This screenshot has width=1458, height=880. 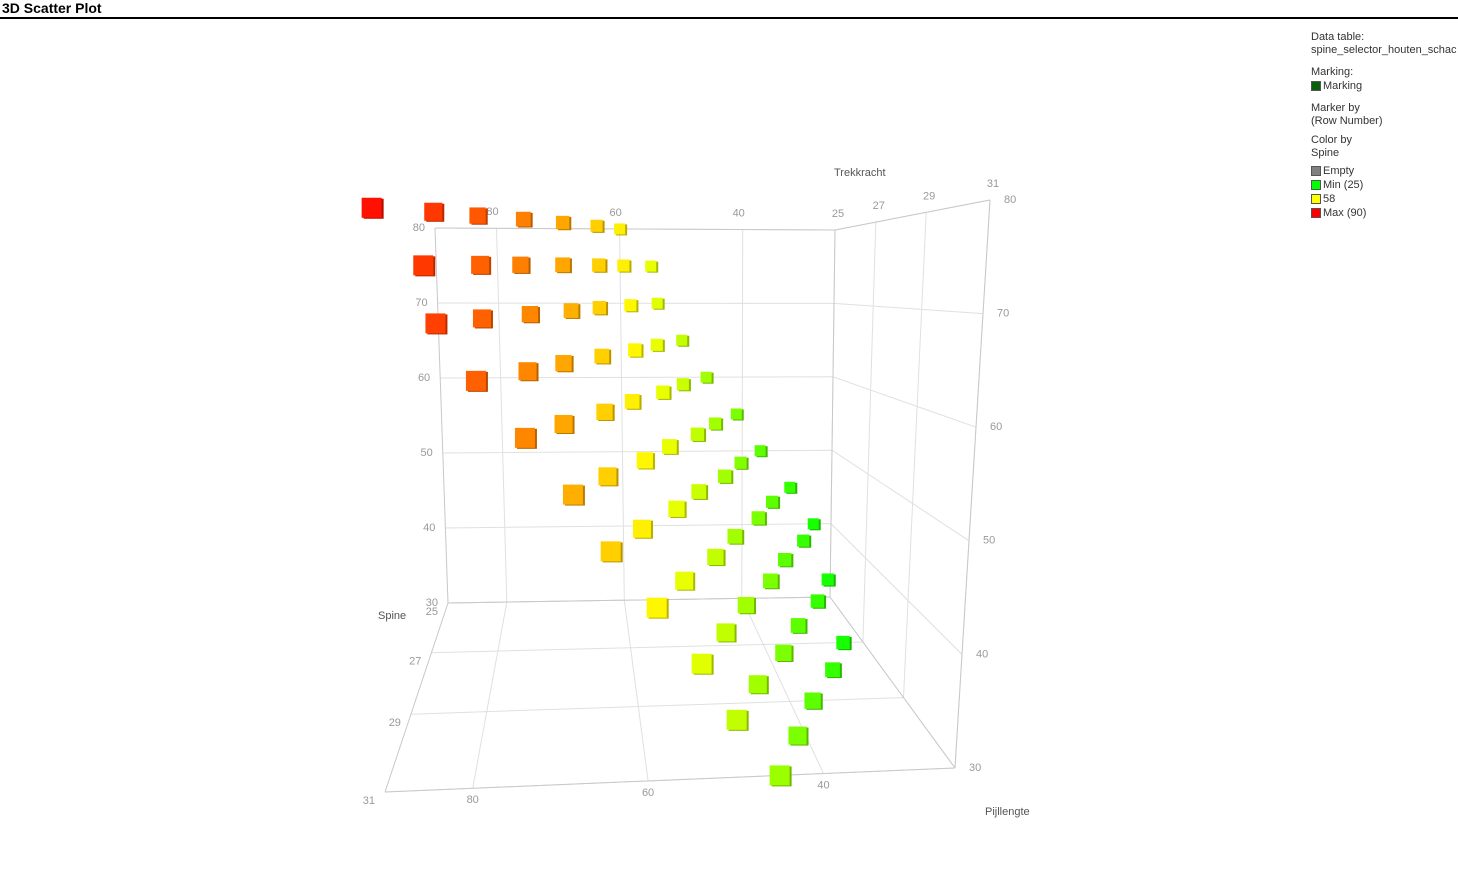 What do you see at coordinates (1007, 812) in the screenshot?
I see `z-axis-title: Pijllengte` at bounding box center [1007, 812].